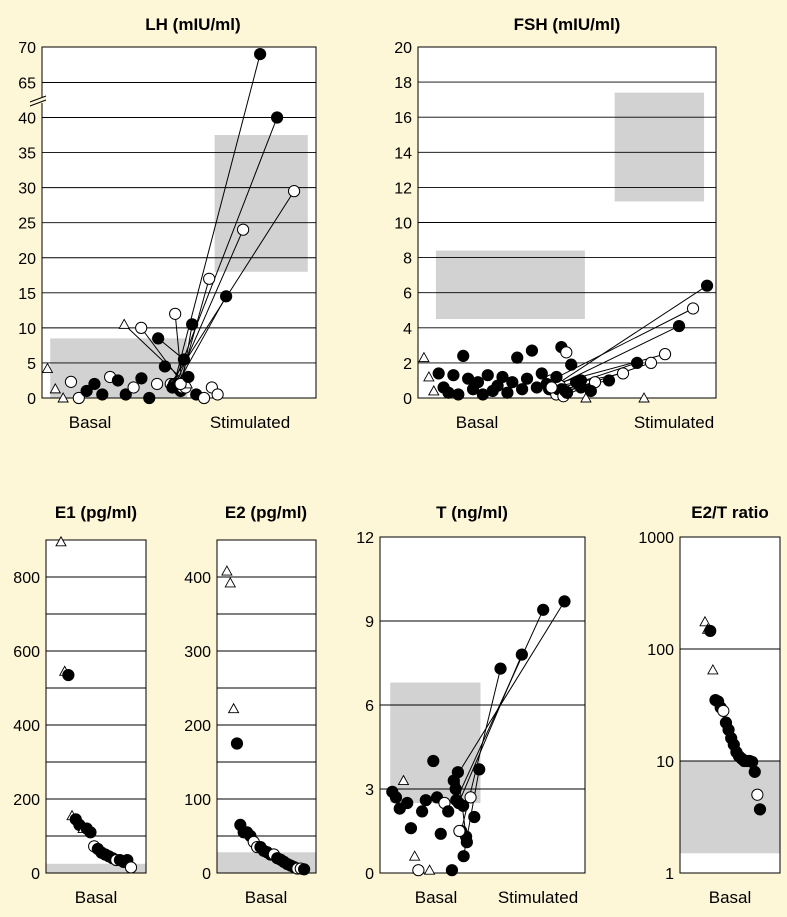 The width and height of the screenshot is (787, 917). Describe the element at coordinates (27, 84) in the screenshot. I see `y-tick-label: 65` at that location.